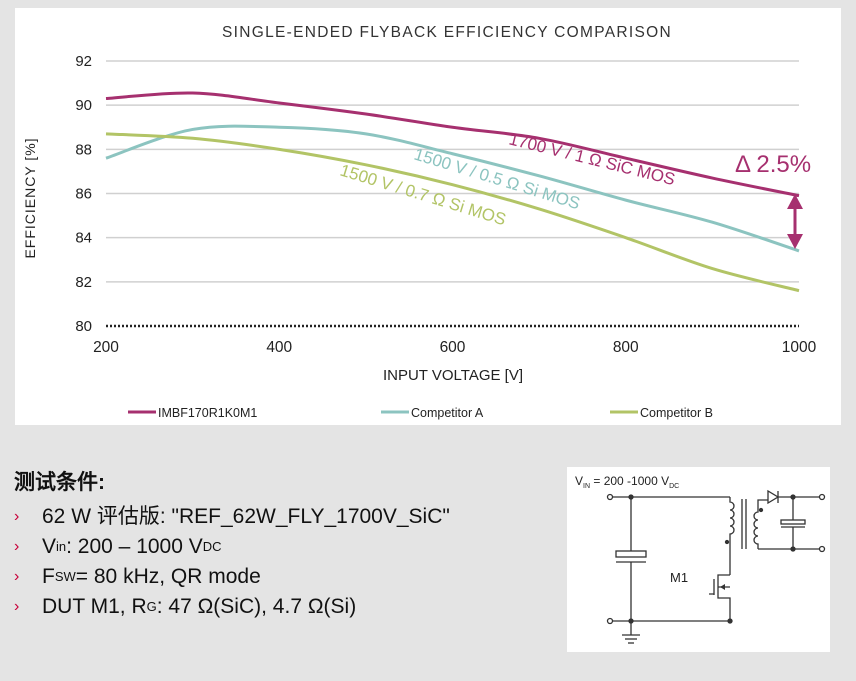  Describe the element at coordinates (59, 482) in the screenshot. I see `conditions-heading: 测试条件:` at that location.